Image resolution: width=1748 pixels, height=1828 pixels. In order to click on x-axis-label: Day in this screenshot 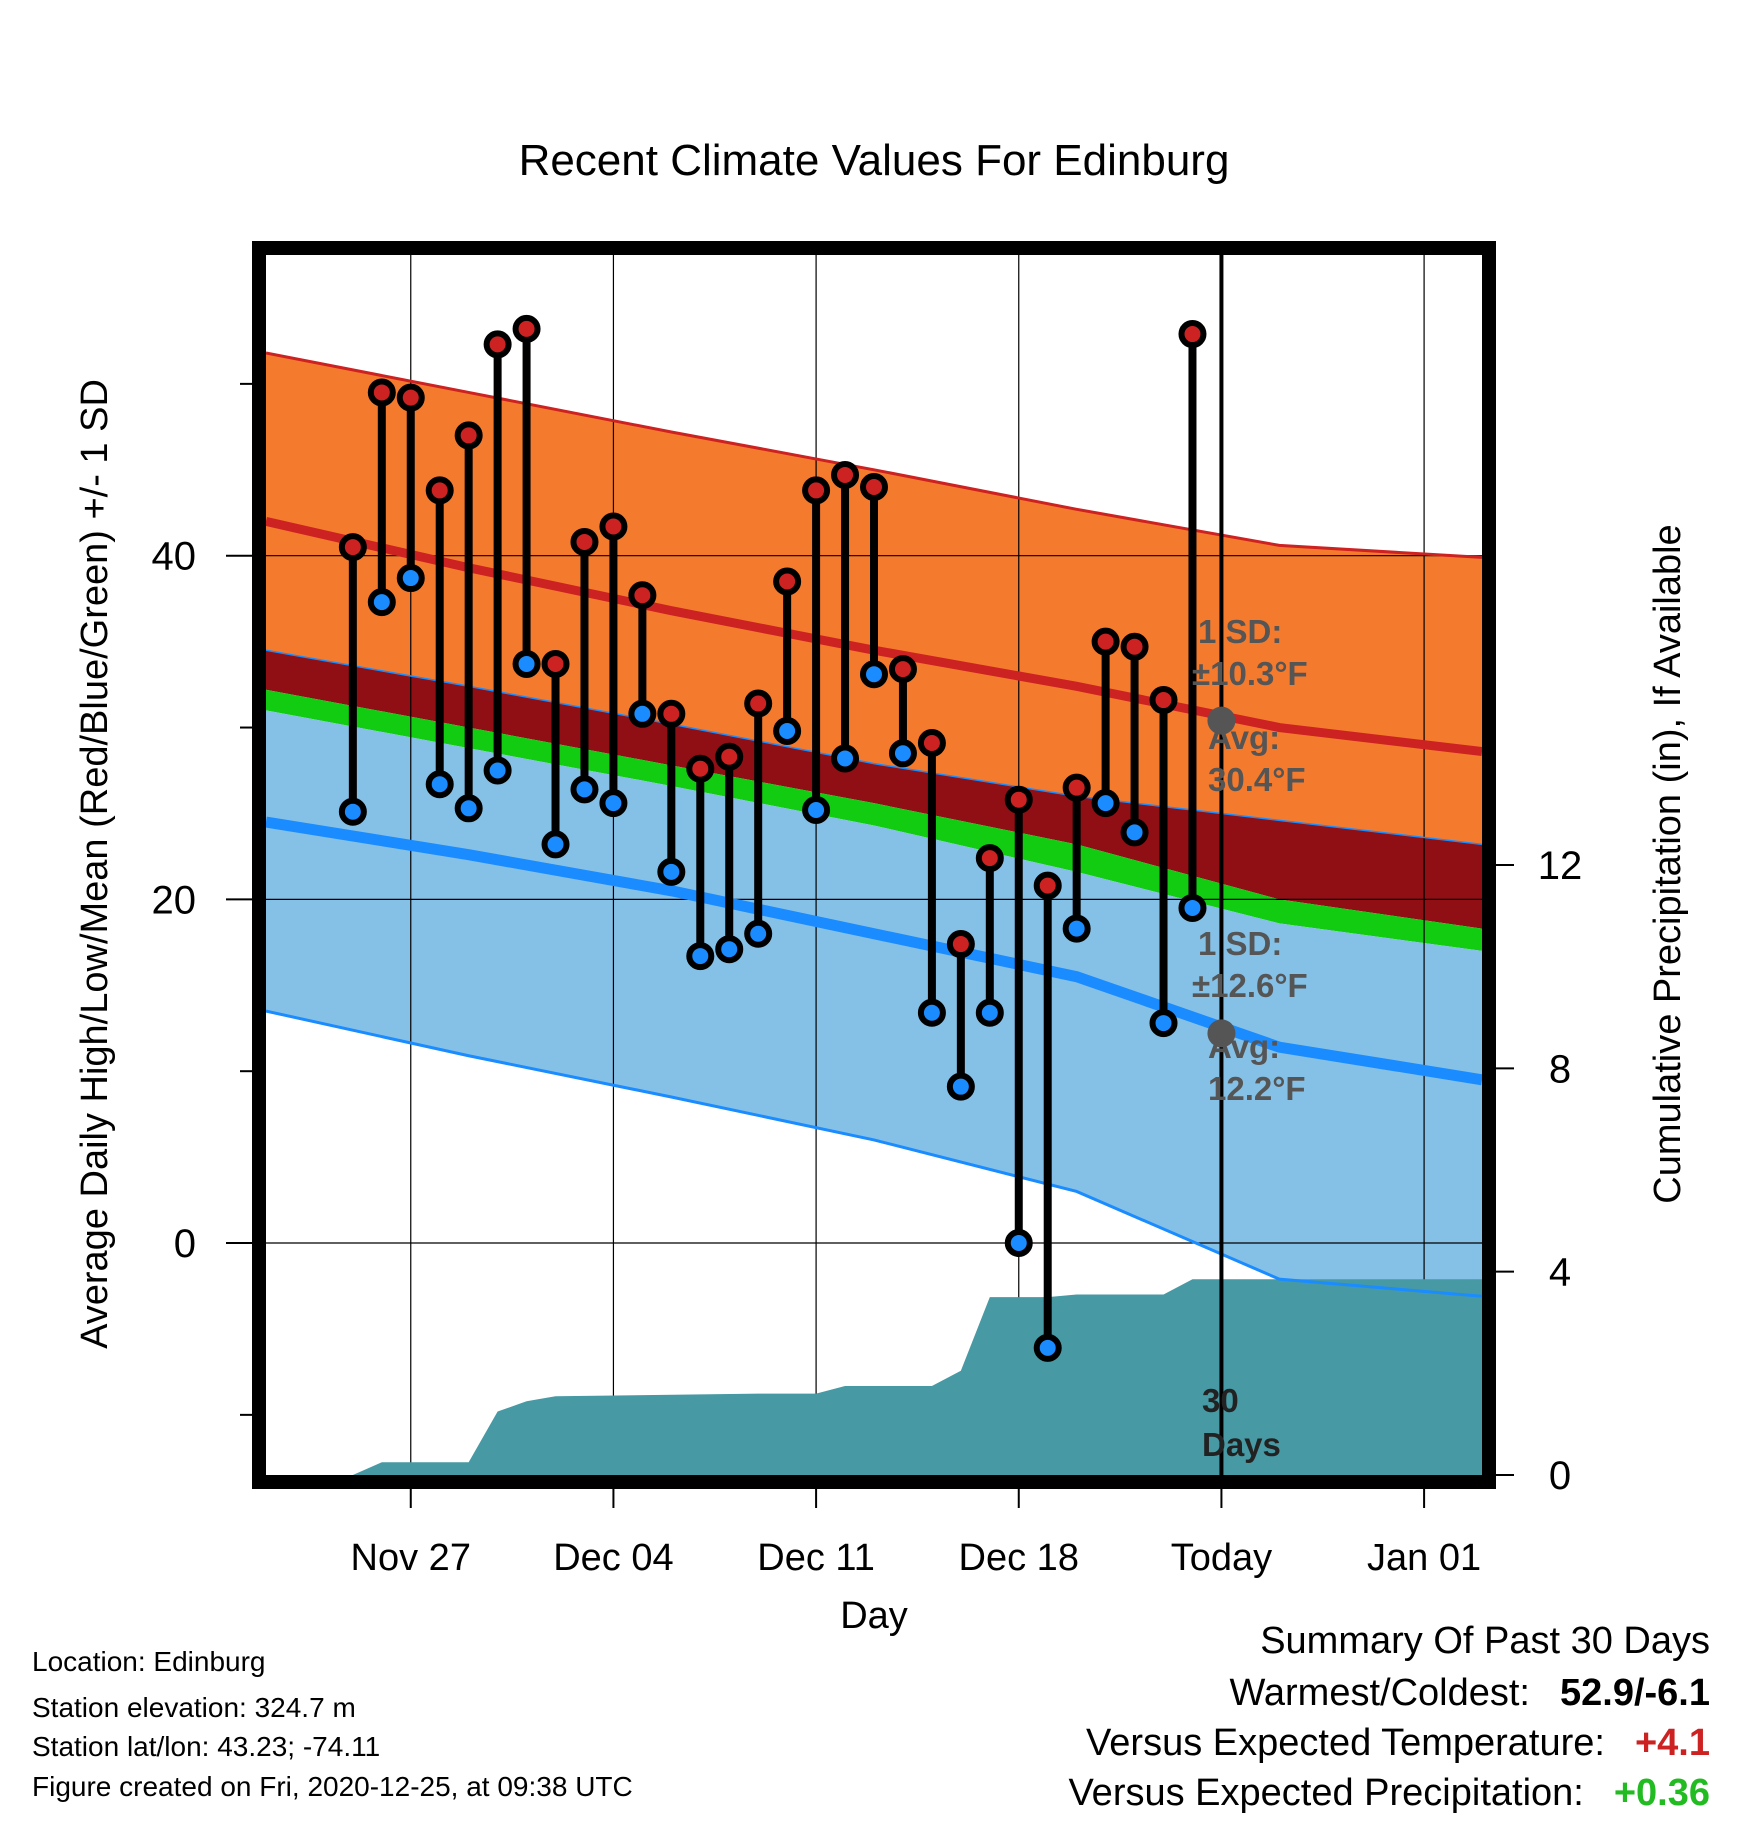, I will do `click(874, 1616)`.